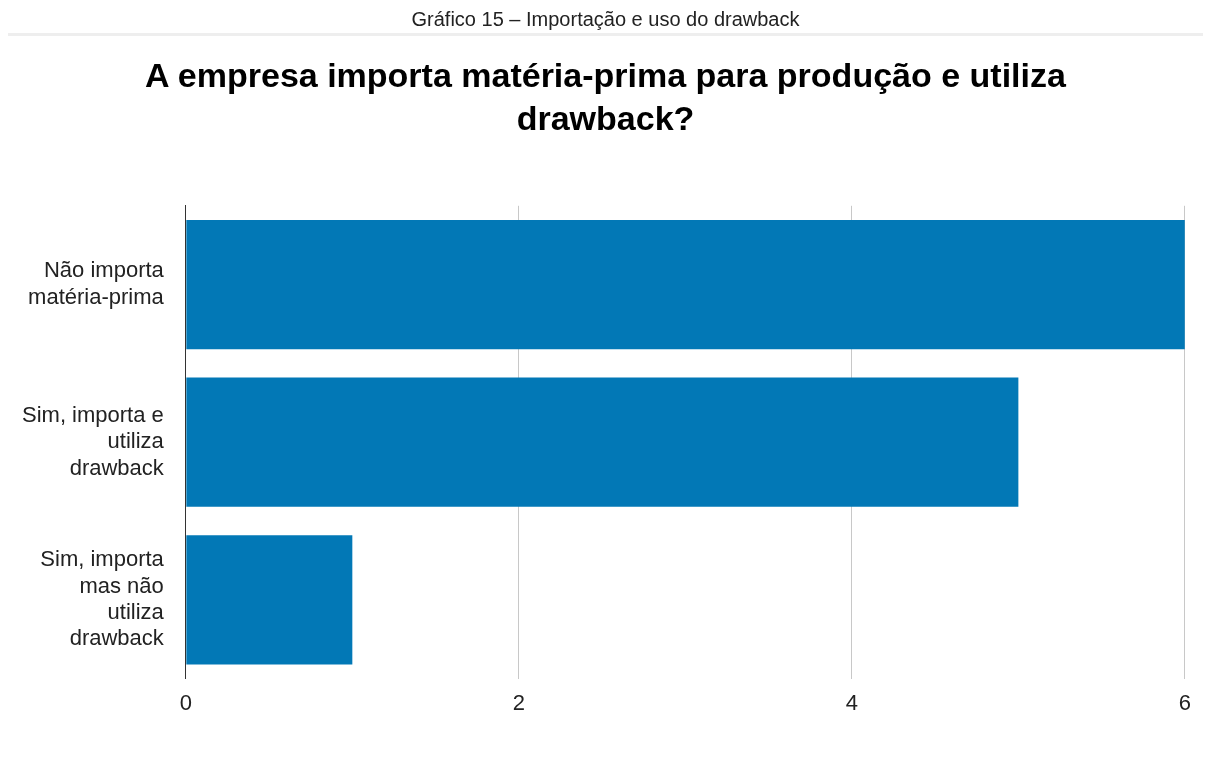 This screenshot has height=762, width=1211. I want to click on x-tick-label: 4, so click(851, 702).